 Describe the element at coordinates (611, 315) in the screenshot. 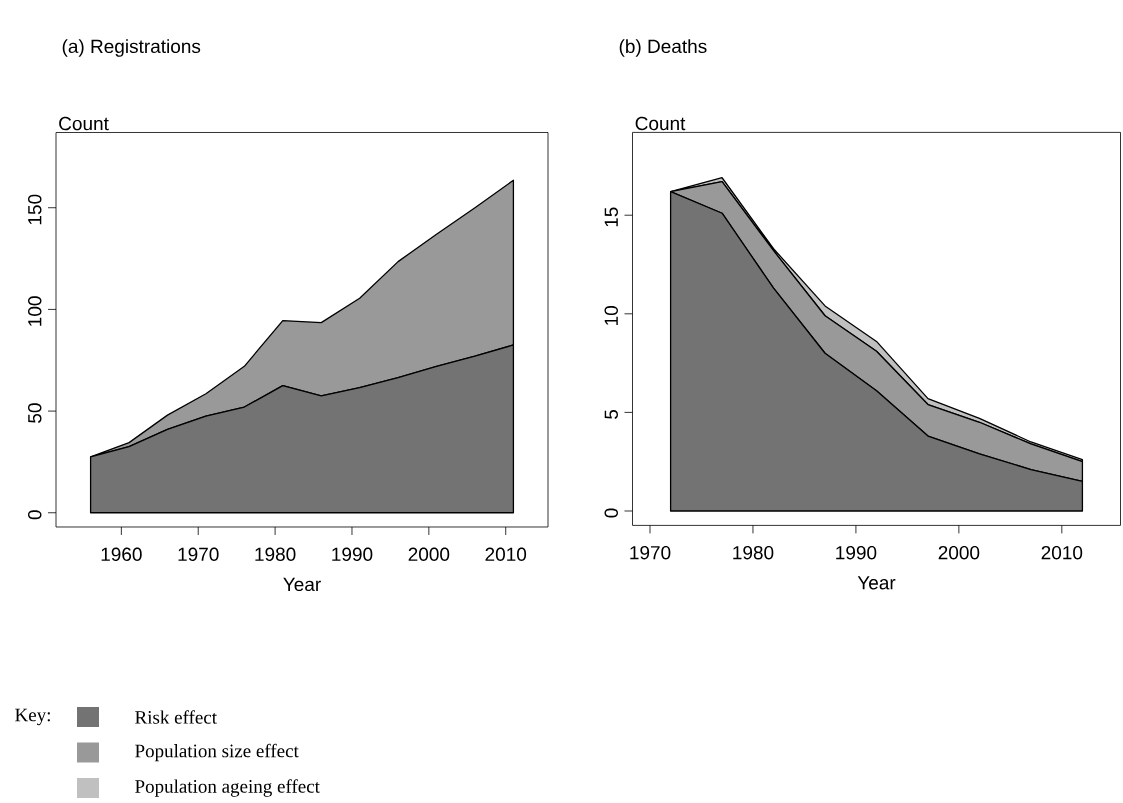

I see `y-tick-label: 10` at that location.